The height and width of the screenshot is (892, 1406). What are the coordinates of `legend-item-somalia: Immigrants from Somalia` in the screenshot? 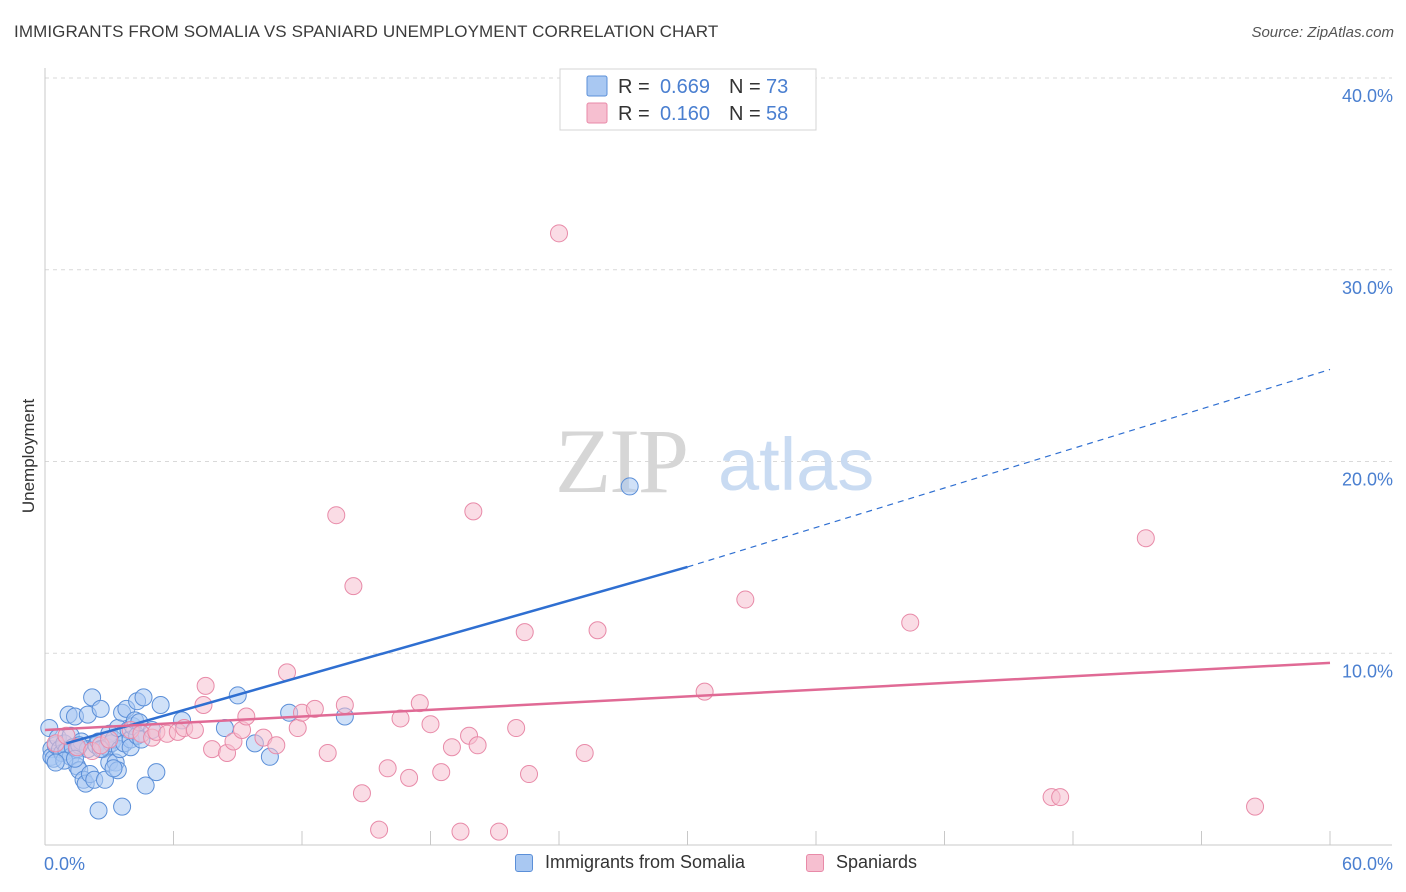 It's located at (630, 862).